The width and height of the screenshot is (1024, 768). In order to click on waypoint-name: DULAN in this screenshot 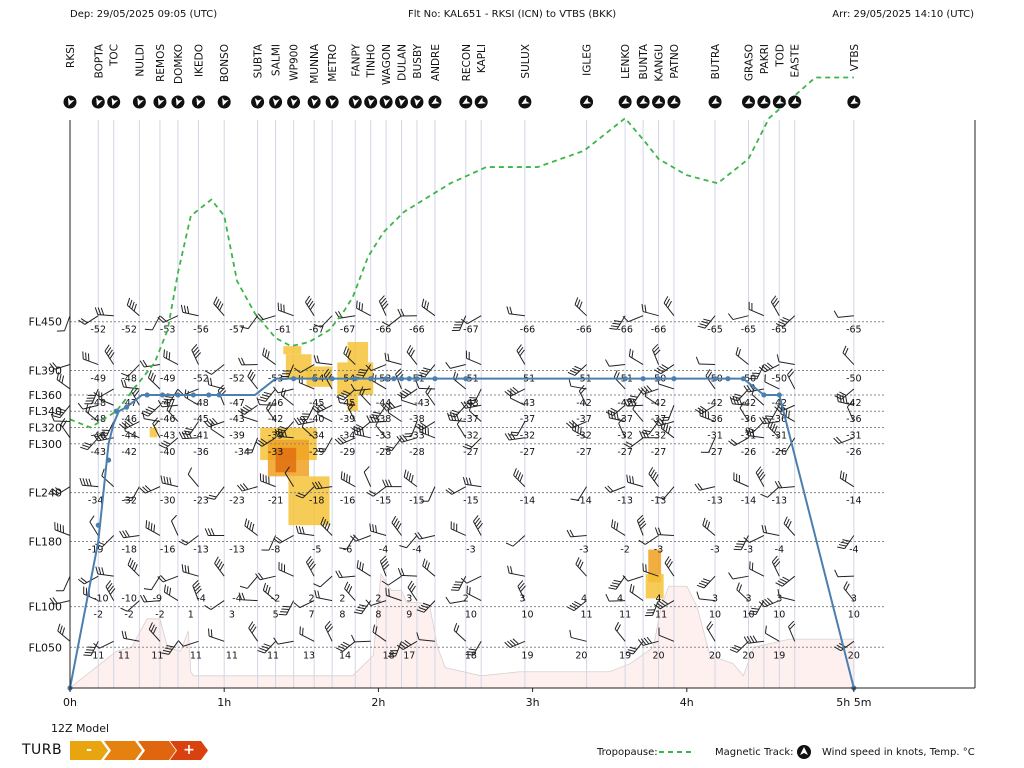, I will do `click(403, 62)`.